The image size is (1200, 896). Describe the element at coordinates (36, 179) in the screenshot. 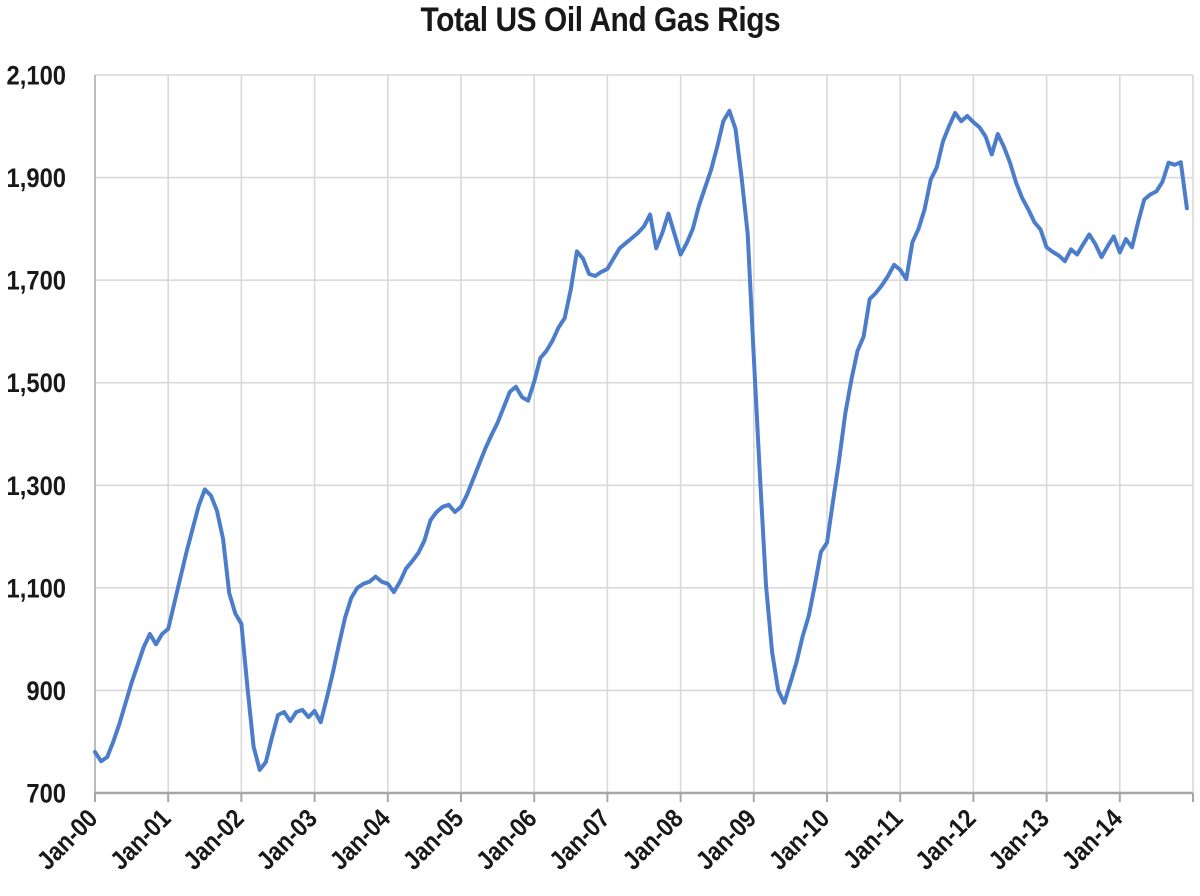

I see `y-tick-label: 1,900` at that location.